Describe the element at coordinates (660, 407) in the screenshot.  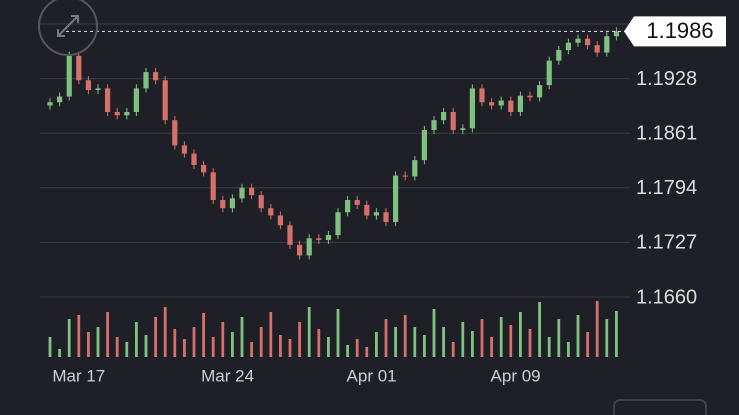
I see `bottom-button` at that location.